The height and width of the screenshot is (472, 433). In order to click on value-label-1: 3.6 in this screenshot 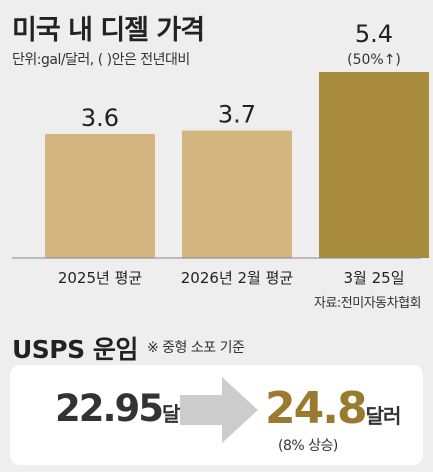, I will do `click(100, 118)`.